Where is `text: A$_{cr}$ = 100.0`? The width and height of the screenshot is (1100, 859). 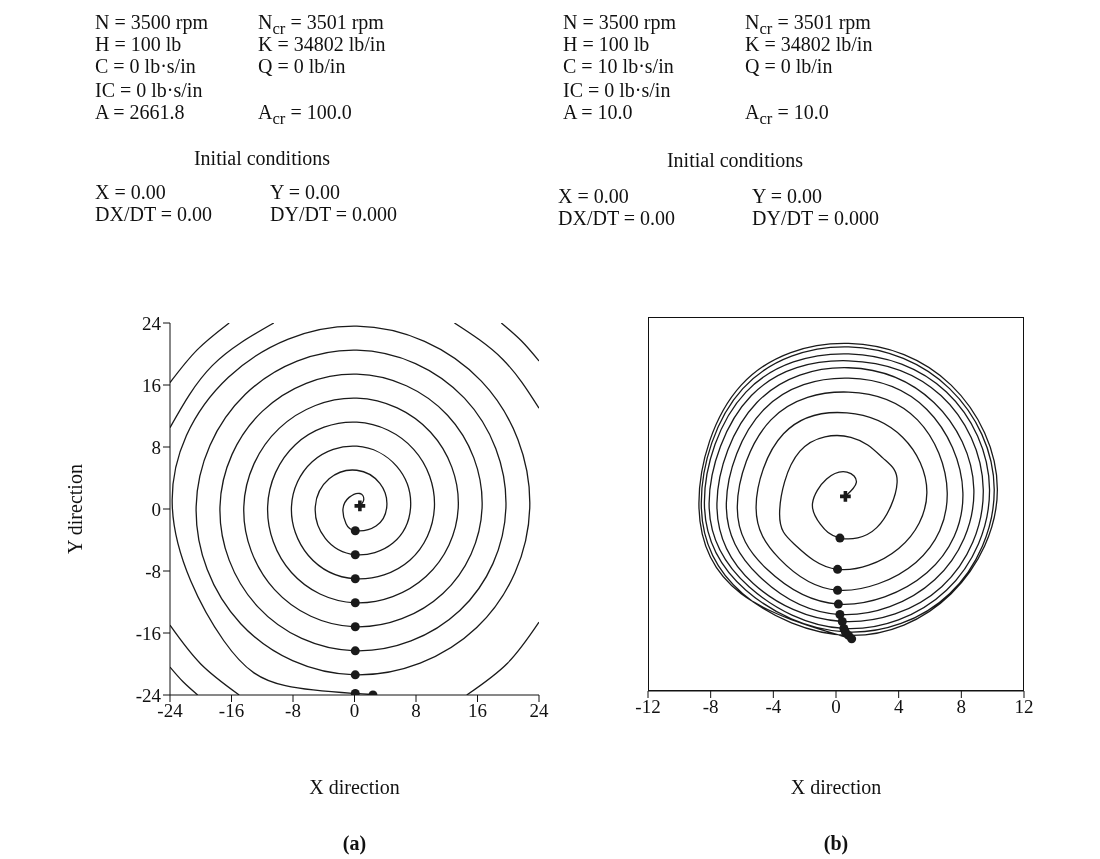 text: A$_{cr}$ = 100.0 is located at coordinates (305, 115).